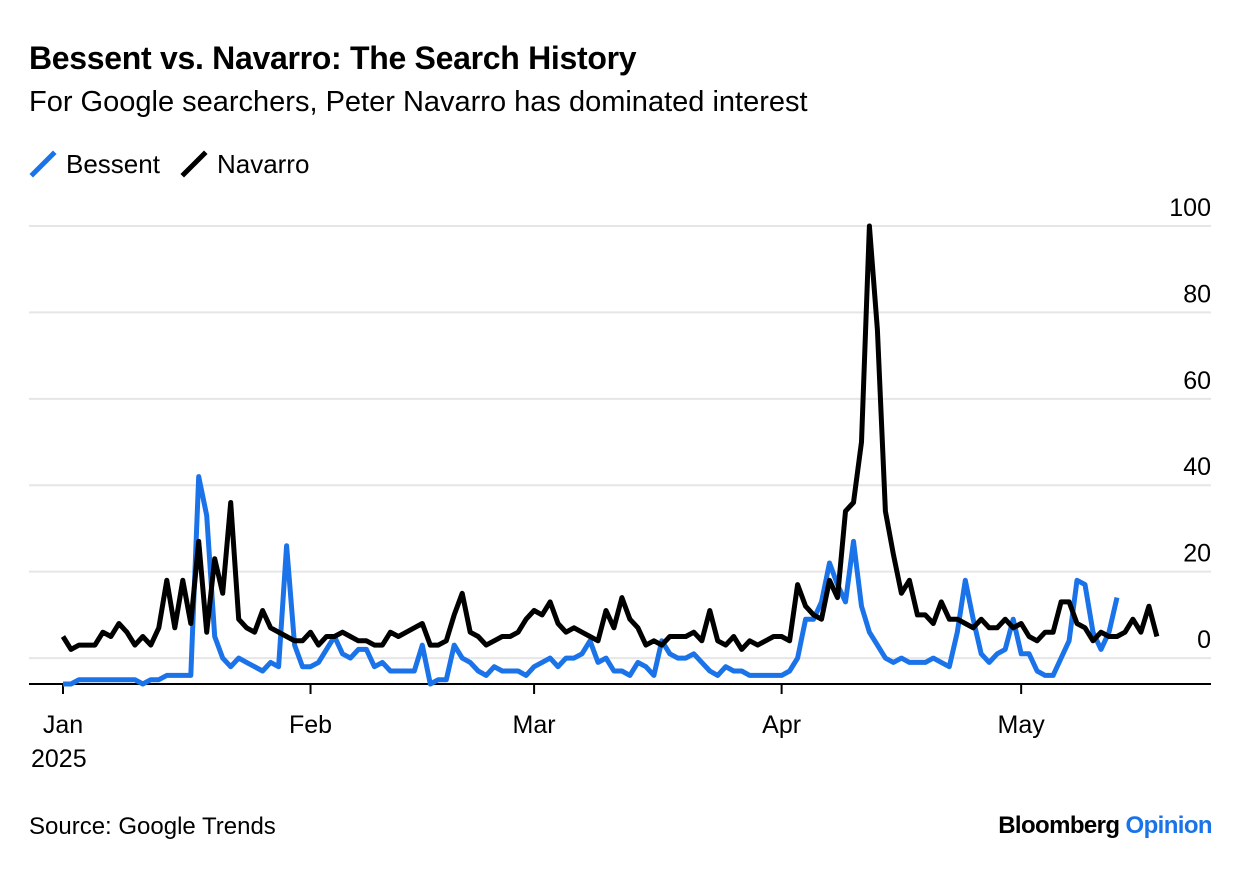  Describe the element at coordinates (59, 759) in the screenshot. I see `x-tick-year-label: 2025` at that location.